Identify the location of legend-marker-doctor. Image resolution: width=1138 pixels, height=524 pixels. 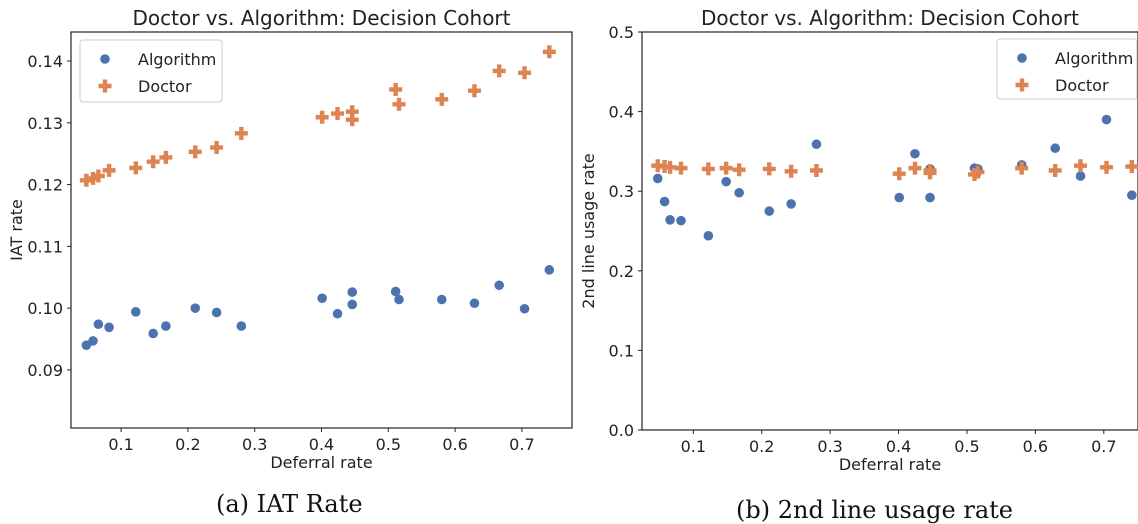
(1022, 85).